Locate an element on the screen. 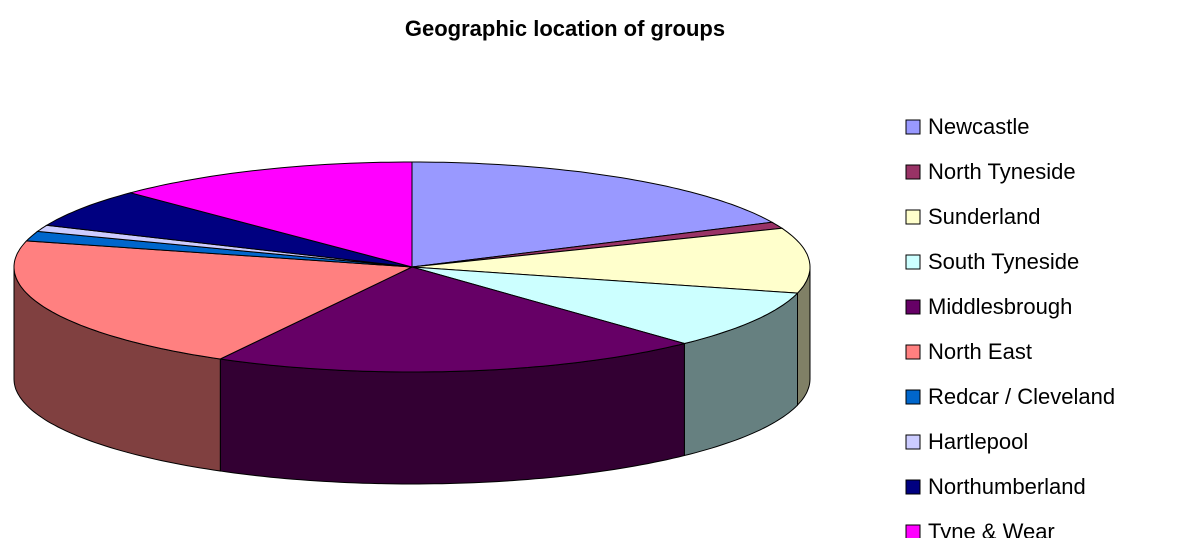  chart-title: Geographic location of groups is located at coordinates (565, 28).